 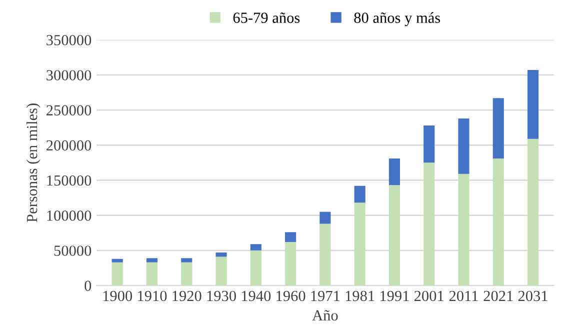 I want to click on y-axis-title: Personas (en miles), so click(x=33, y=163).